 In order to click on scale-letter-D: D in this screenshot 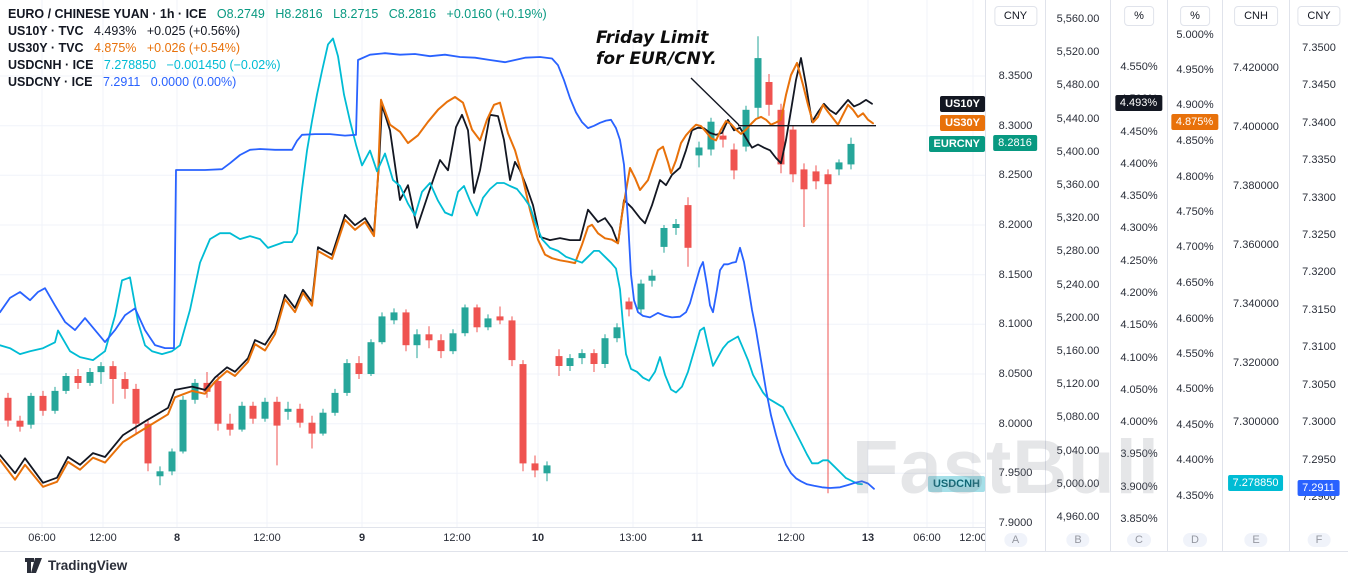, I will do `click(1195, 540)`.